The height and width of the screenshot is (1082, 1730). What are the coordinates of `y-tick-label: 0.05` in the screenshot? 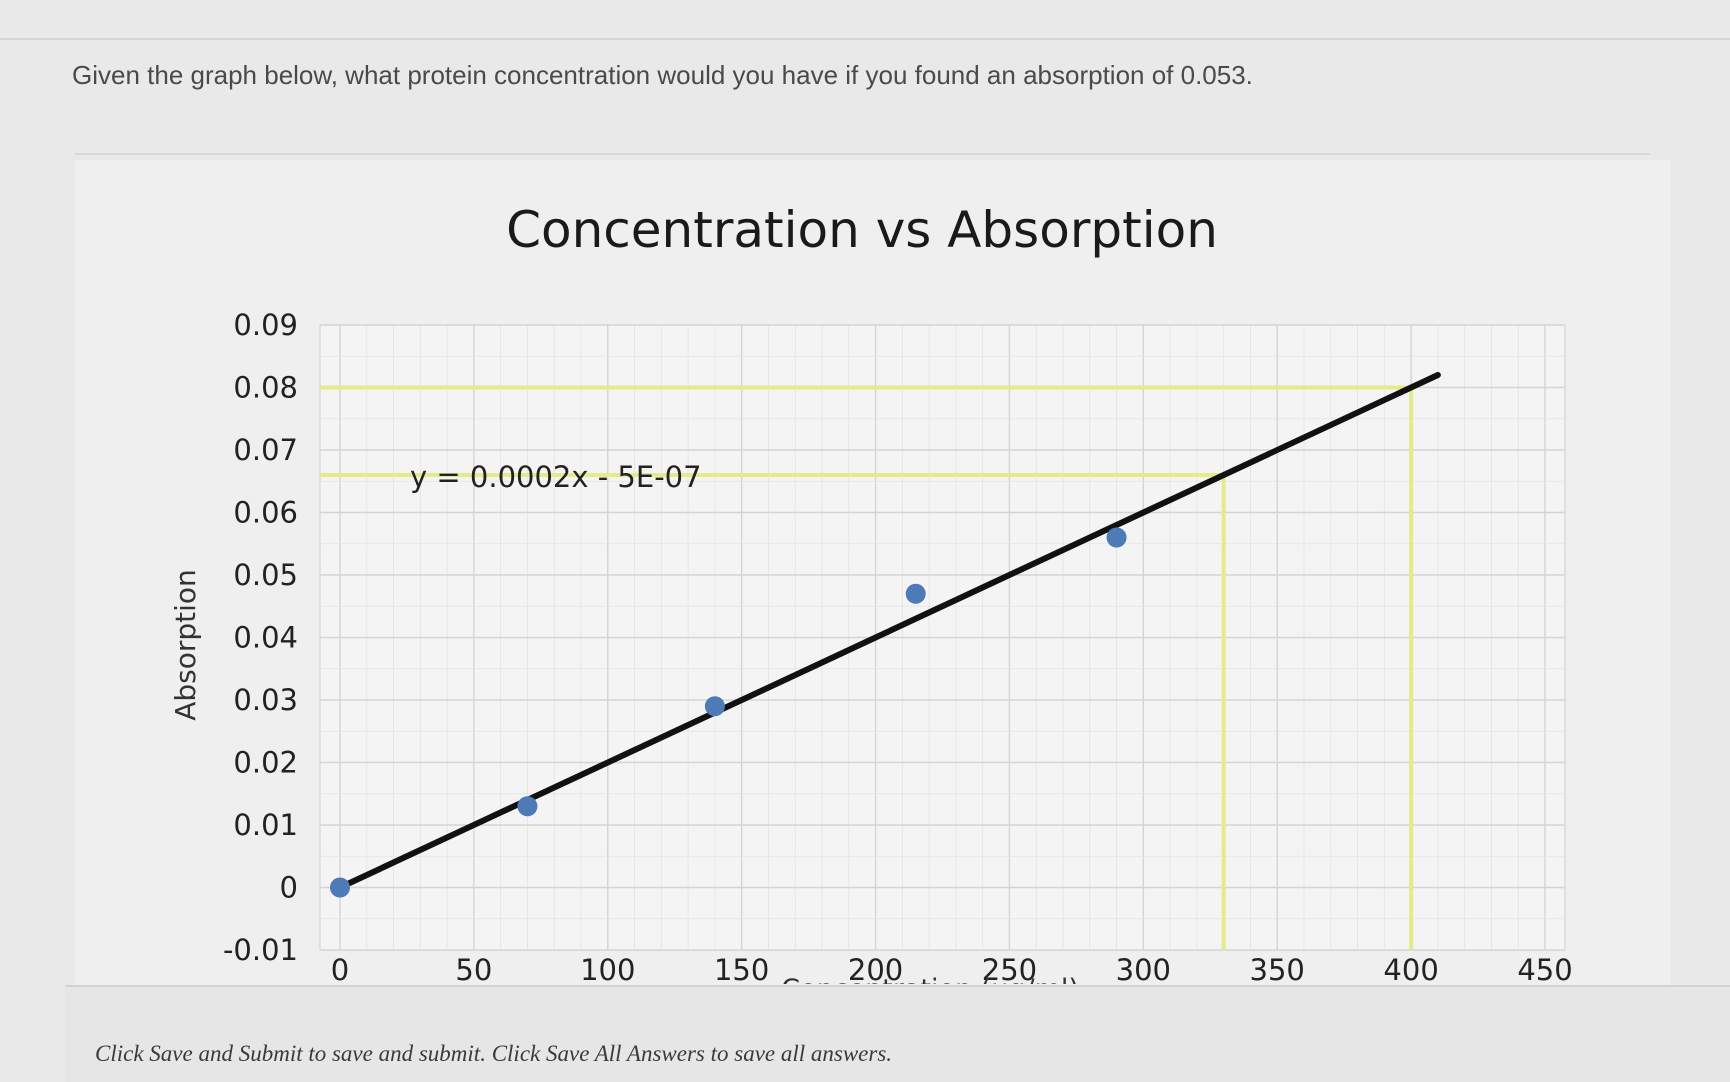 It's located at (265, 575).